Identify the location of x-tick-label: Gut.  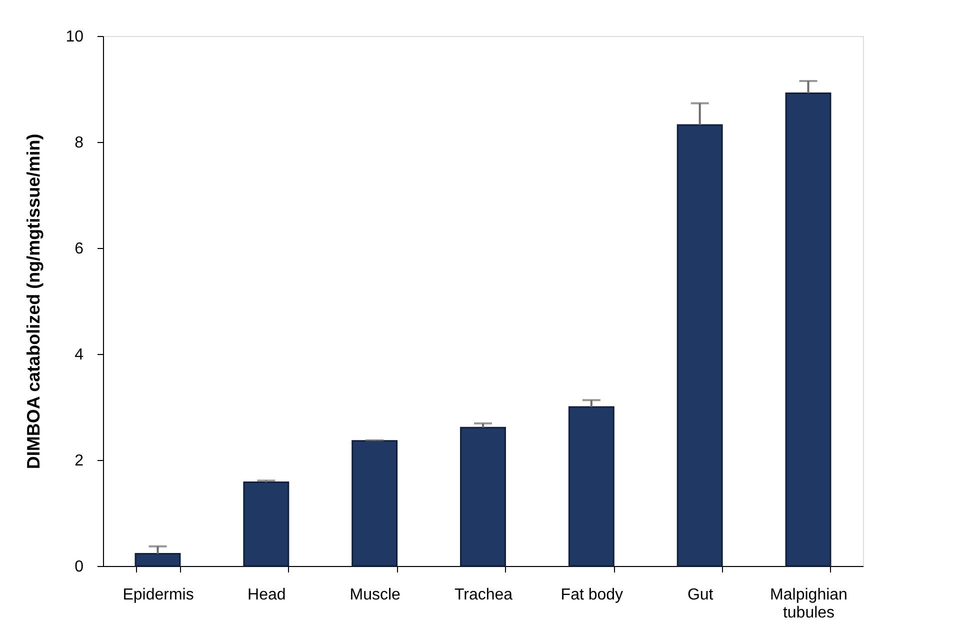
(700, 595).